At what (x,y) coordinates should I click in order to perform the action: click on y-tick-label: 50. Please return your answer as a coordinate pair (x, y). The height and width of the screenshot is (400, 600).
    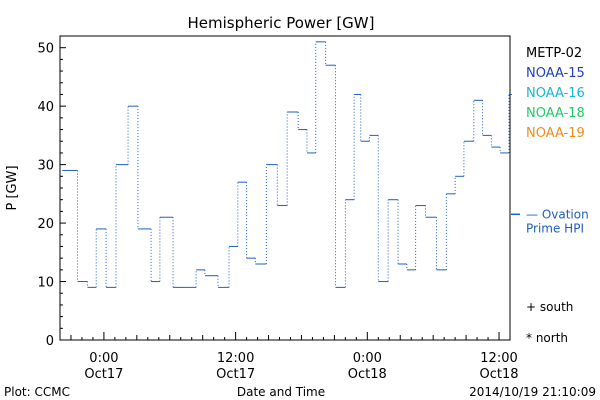
    Looking at the image, I should click on (45, 49).